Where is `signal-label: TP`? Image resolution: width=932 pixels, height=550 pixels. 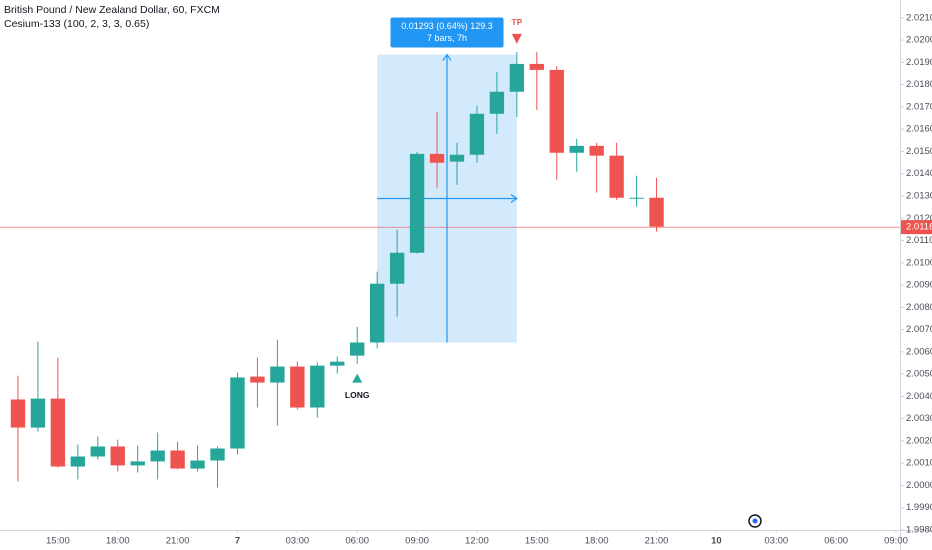
signal-label: TP is located at coordinates (516, 22).